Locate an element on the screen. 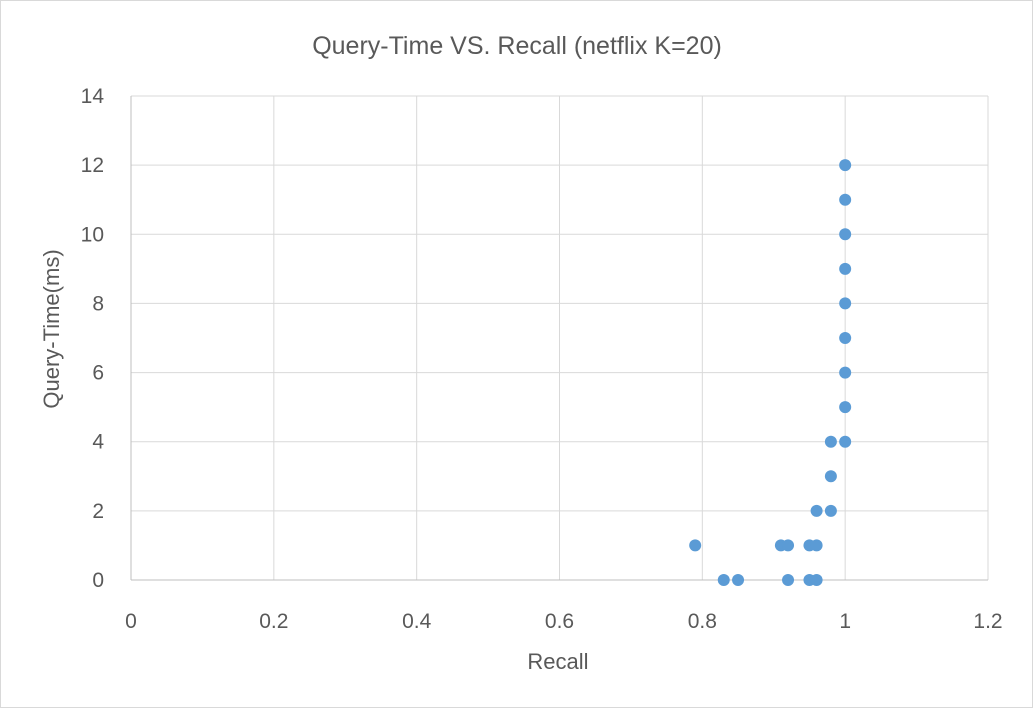 This screenshot has width=1033, height=708. y-tick-label: 2 is located at coordinates (98, 511).